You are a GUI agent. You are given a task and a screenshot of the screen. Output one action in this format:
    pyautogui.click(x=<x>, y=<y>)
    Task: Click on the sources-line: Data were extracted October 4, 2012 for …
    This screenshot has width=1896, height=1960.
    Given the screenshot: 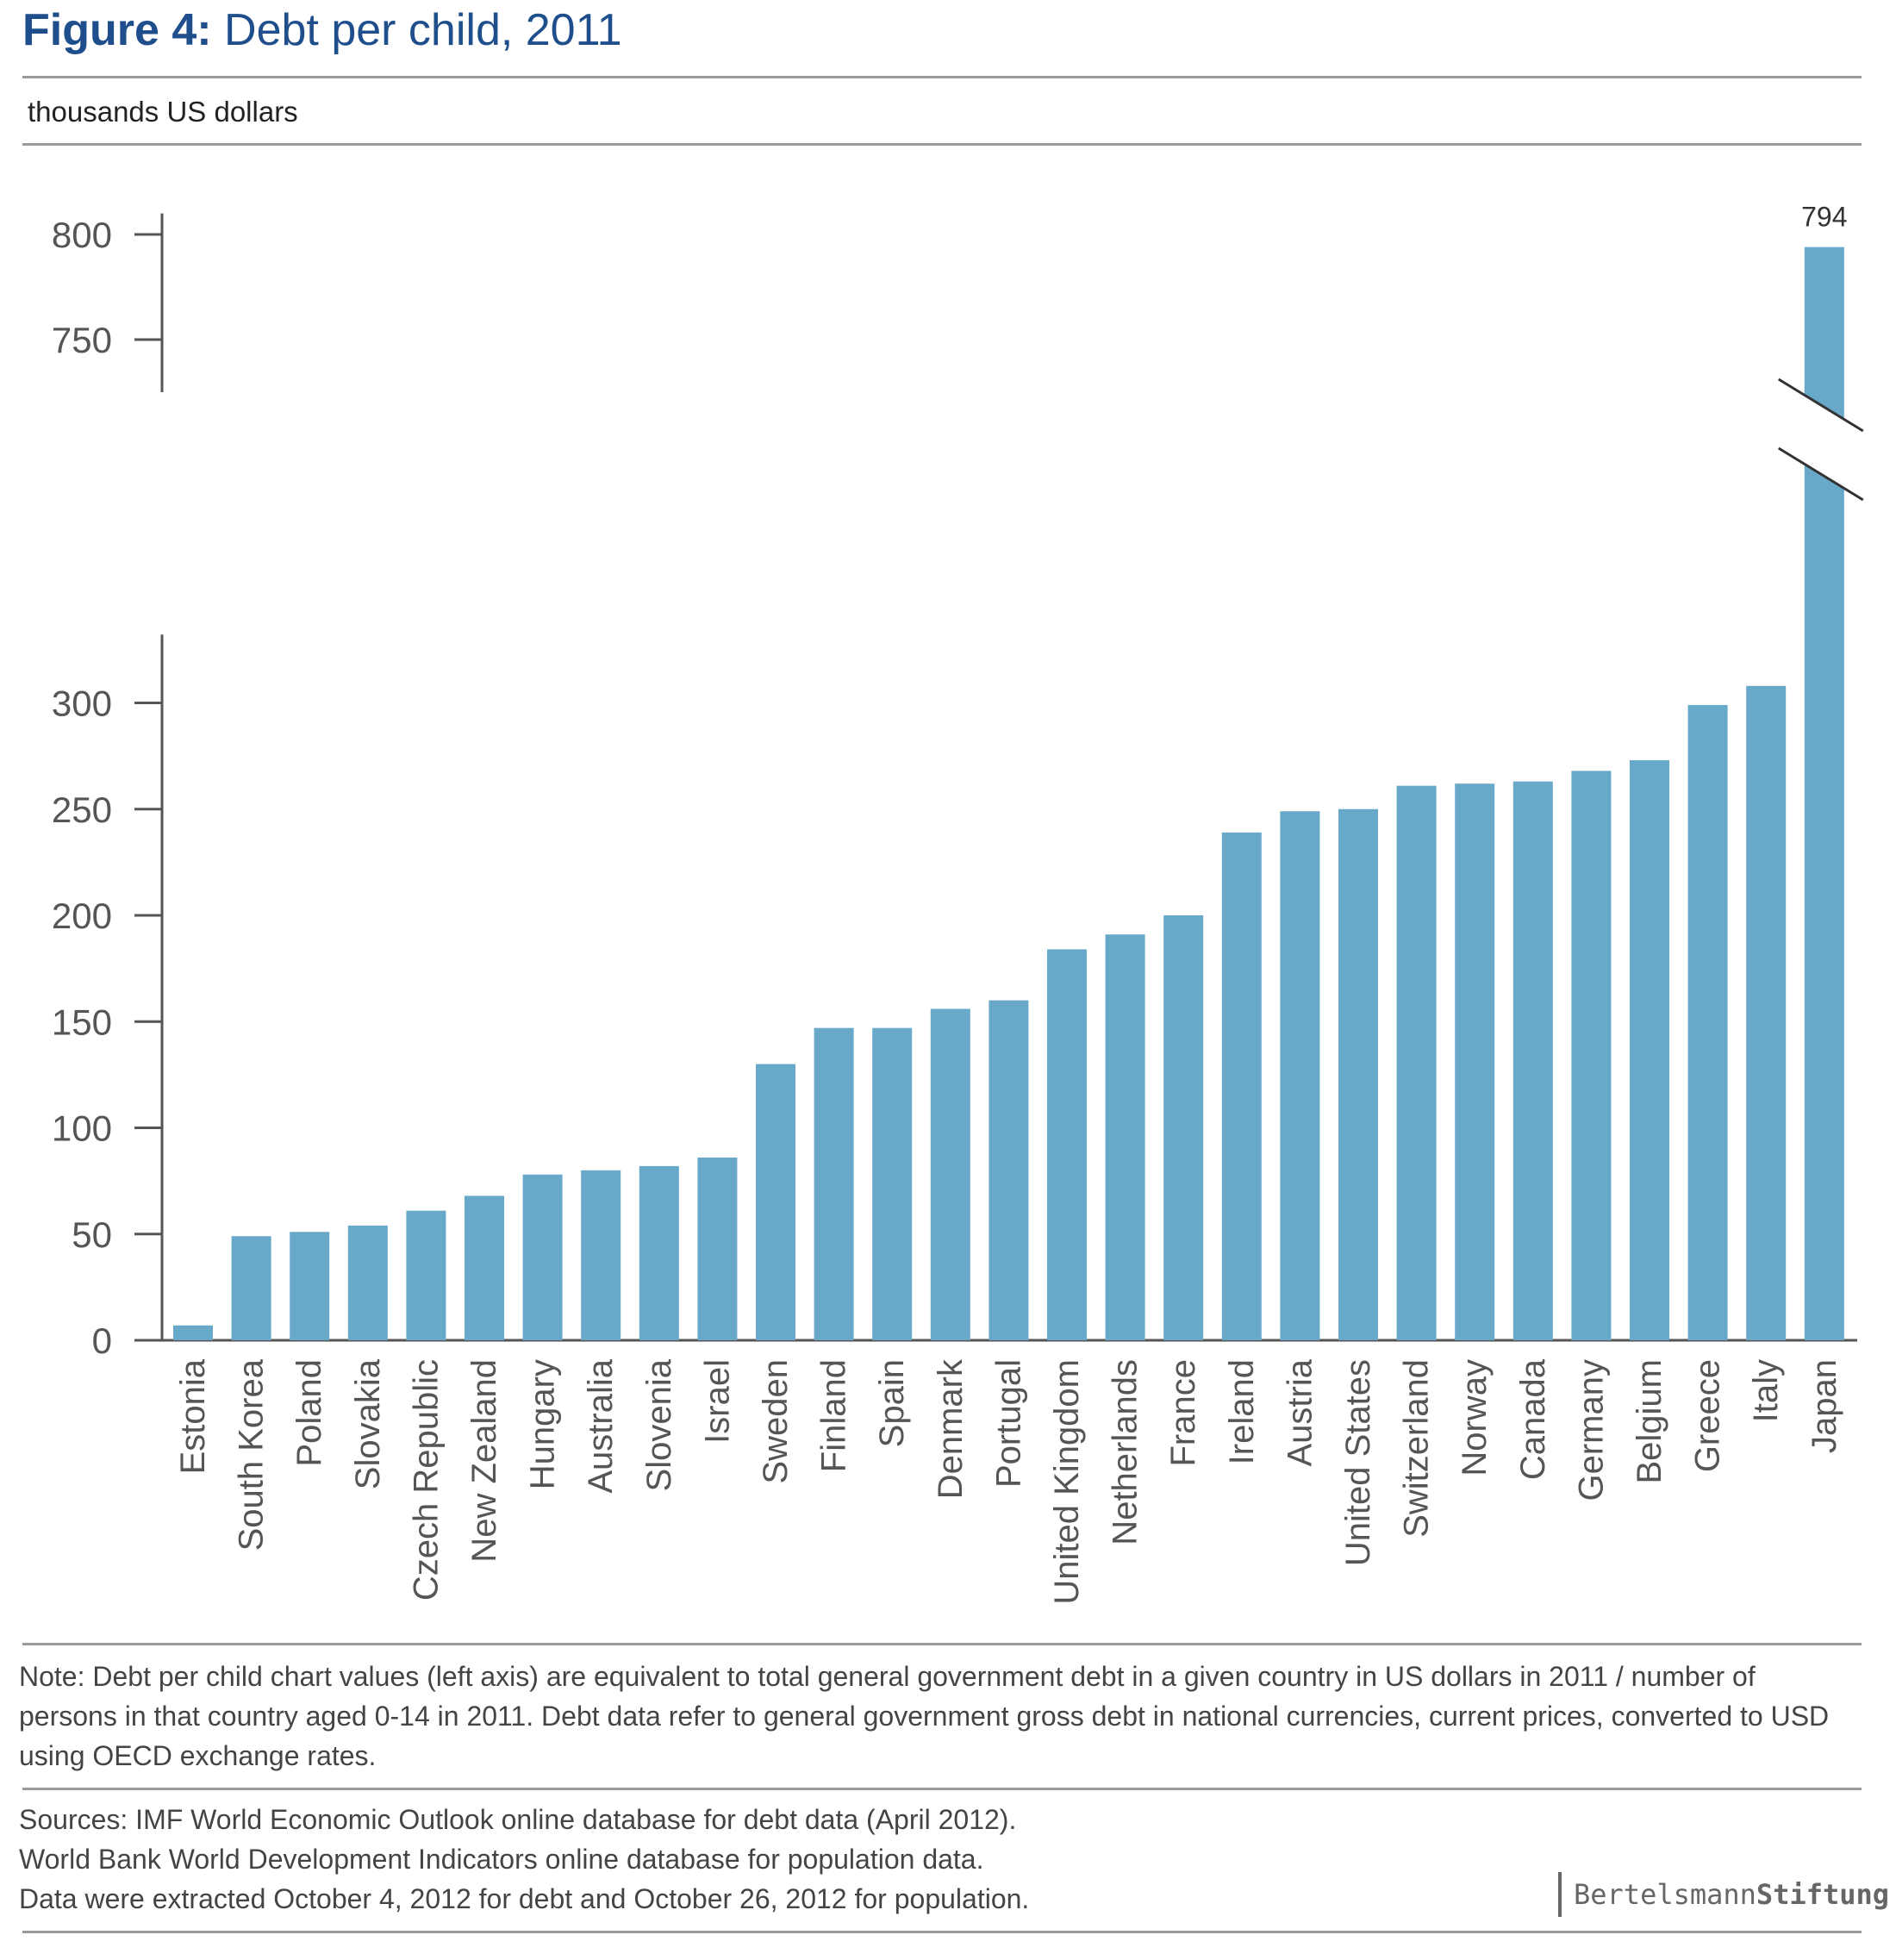 What is the action you would take?
    pyautogui.click(x=524, y=1899)
    